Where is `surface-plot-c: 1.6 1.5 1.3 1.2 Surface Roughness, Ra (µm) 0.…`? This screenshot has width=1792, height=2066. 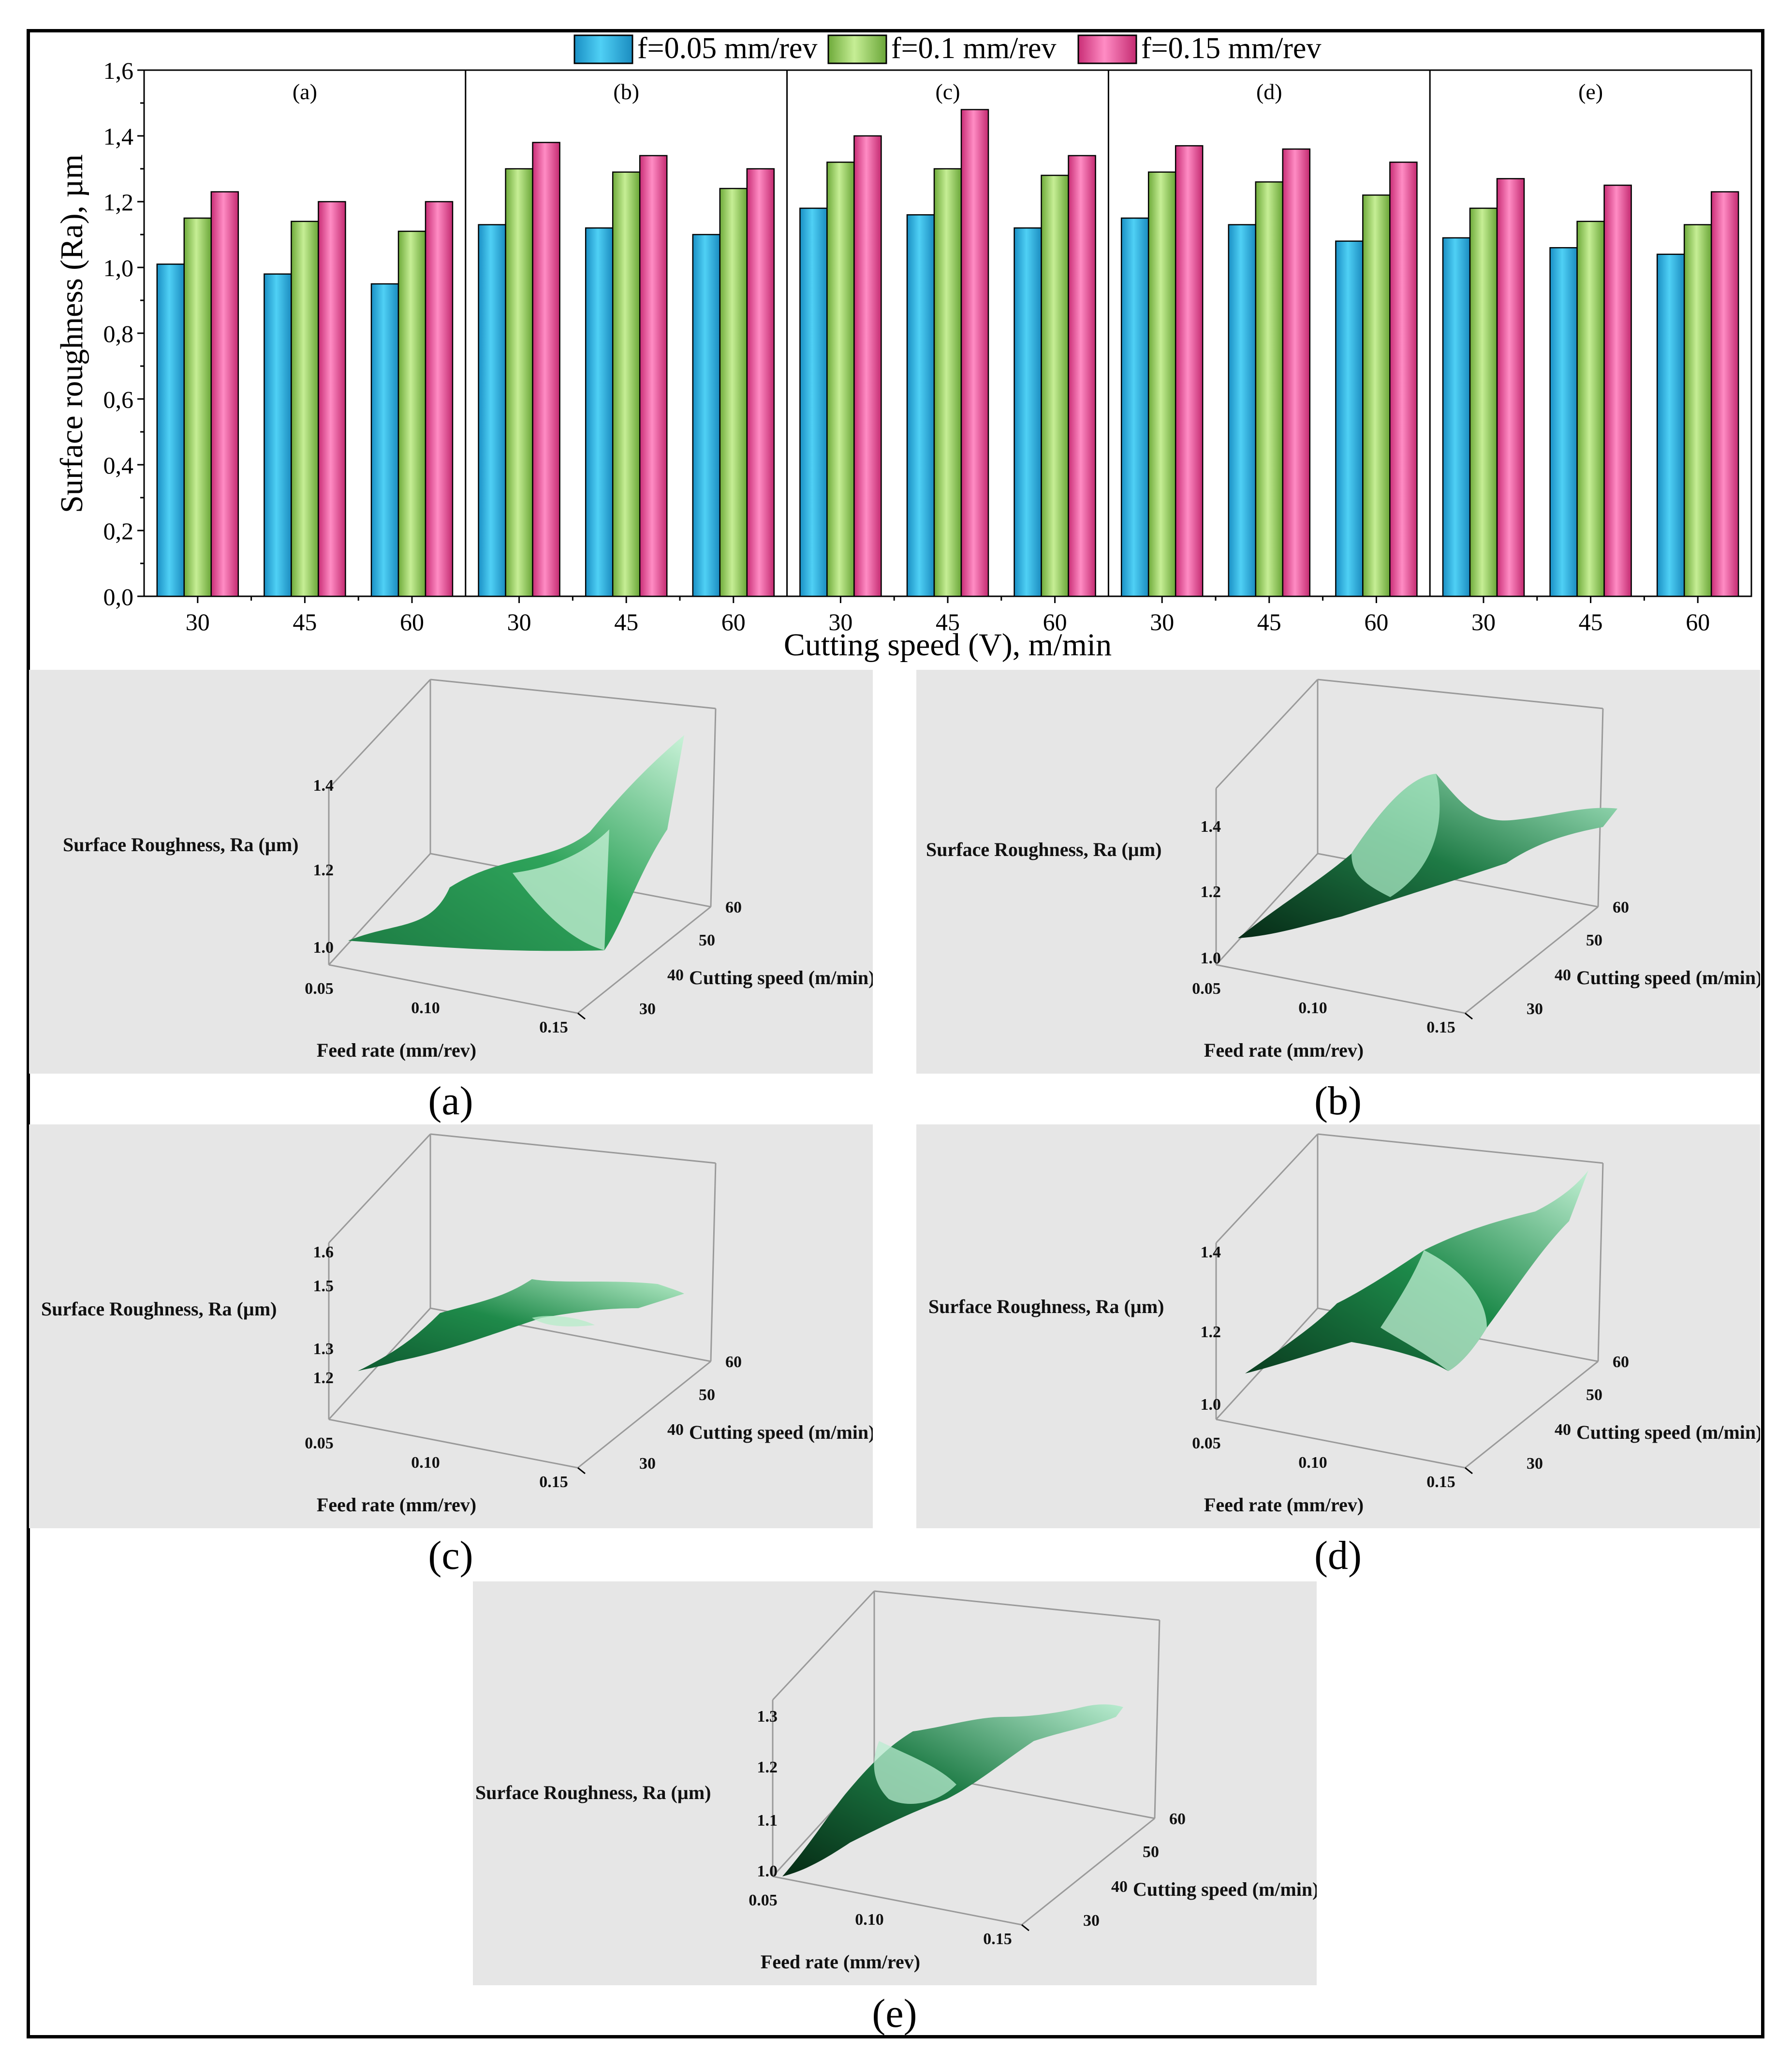
surface-plot-c: 1.6 1.5 1.3 1.2 Surface Roughness, Ra (µm) 0.… is located at coordinates (452, 1326).